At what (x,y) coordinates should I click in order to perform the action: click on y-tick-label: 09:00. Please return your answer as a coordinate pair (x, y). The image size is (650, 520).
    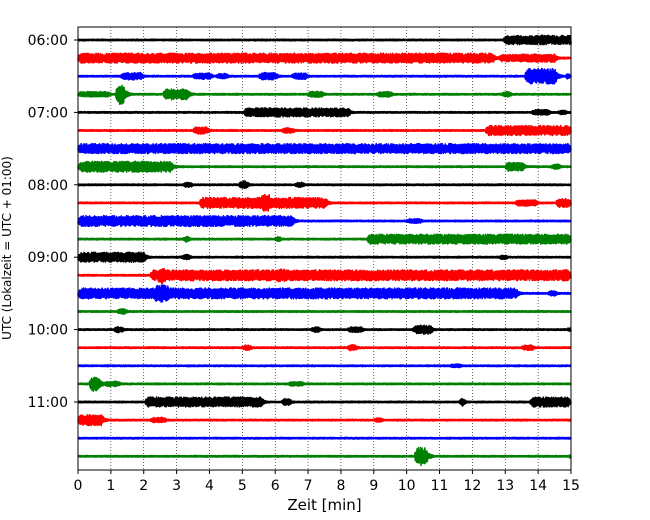
    Looking at the image, I should click on (48, 258).